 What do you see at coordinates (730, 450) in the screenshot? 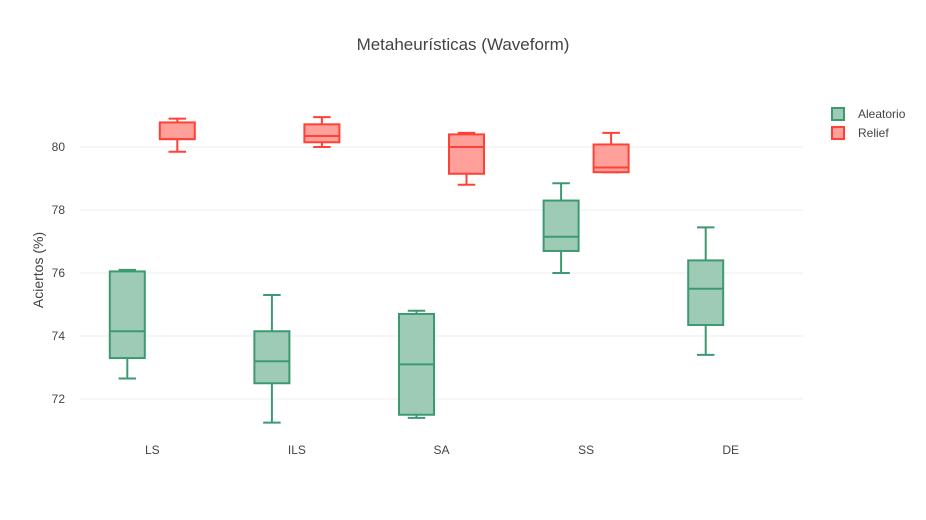
I see `x-tick-label: DE` at bounding box center [730, 450].